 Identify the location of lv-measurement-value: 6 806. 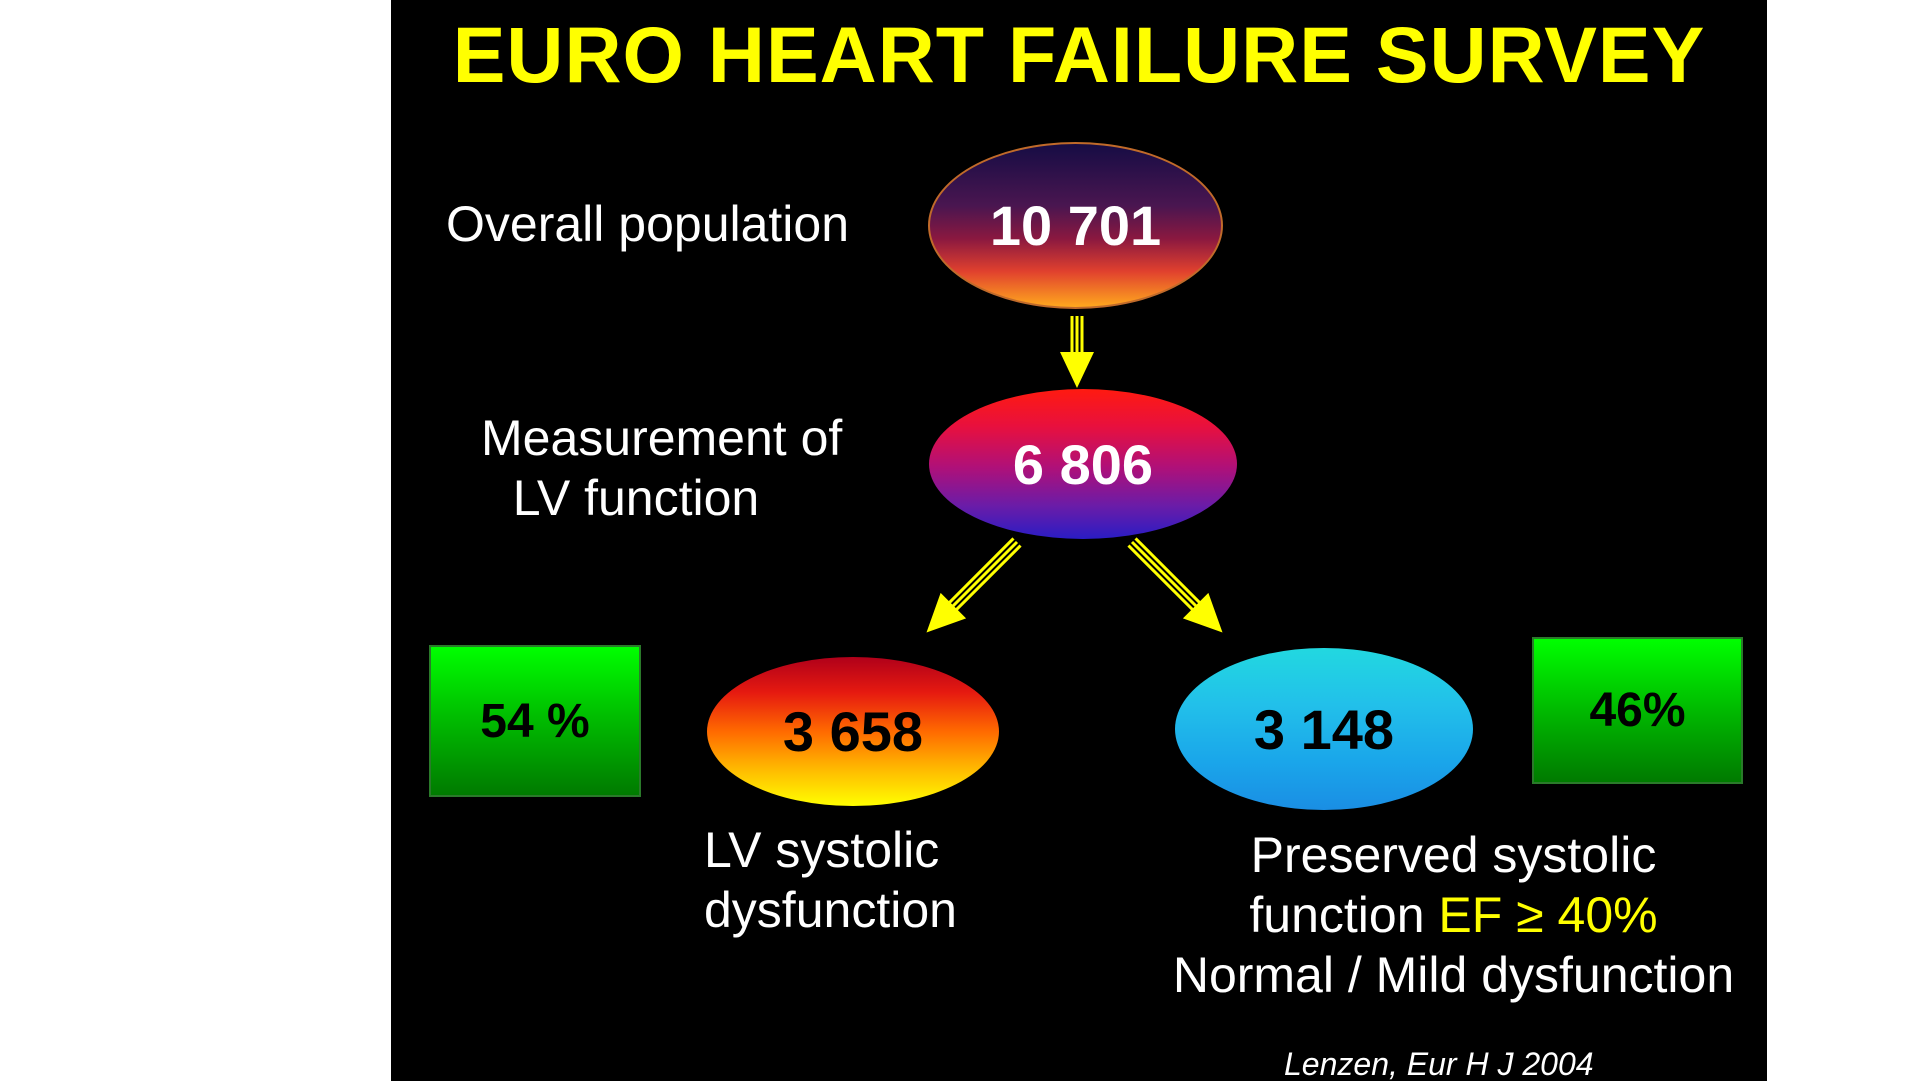
(1083, 464).